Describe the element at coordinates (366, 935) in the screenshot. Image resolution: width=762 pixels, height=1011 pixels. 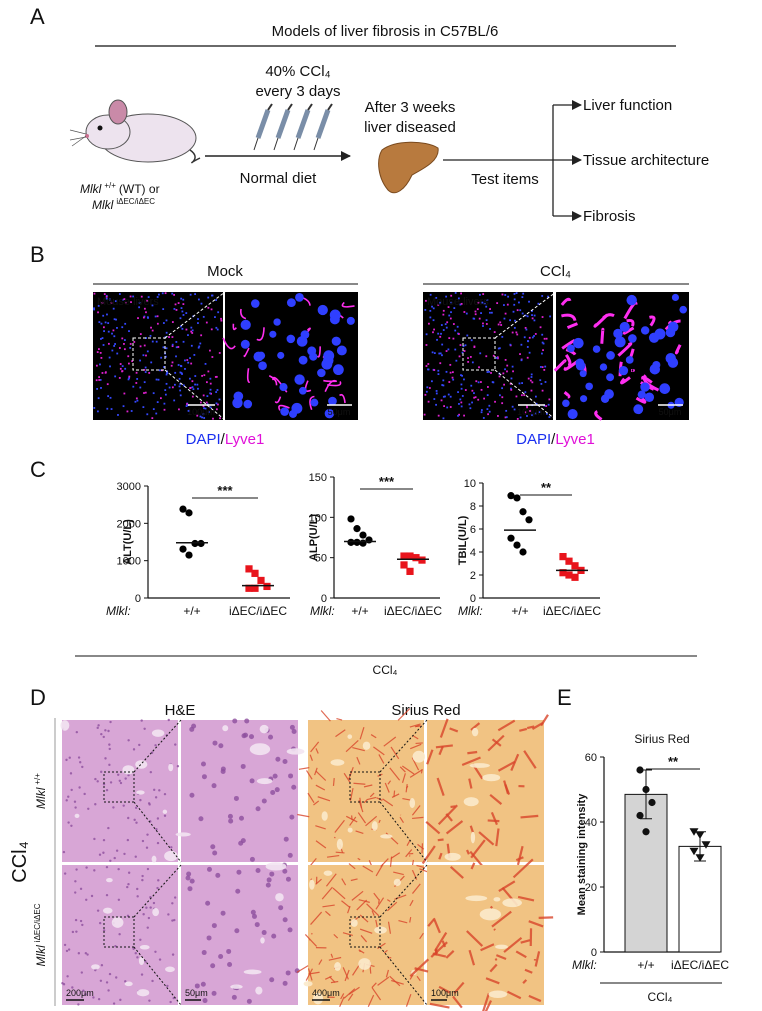
I see `histology-image` at that location.